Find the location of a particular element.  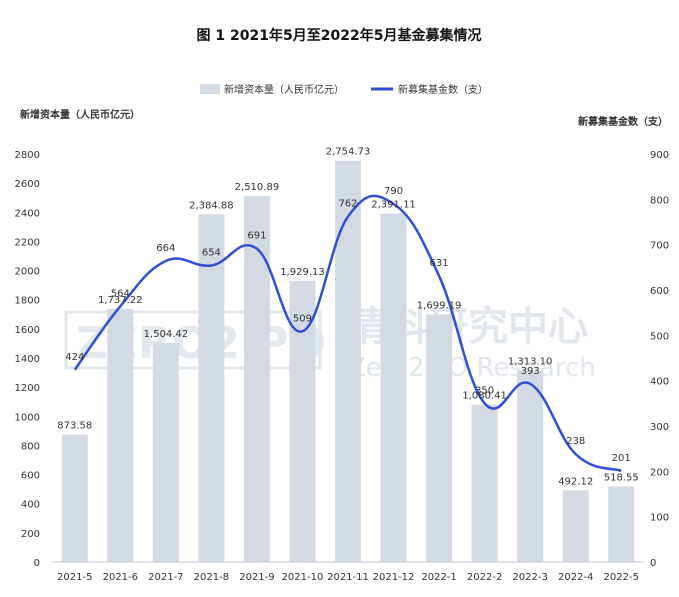

line-data-label: 631 is located at coordinates (439, 263).